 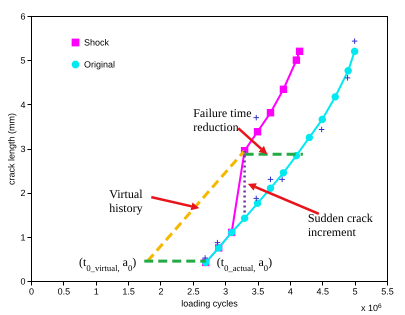 What do you see at coordinates (161, 291) in the screenshot?
I see `x-tick-label: 2` at bounding box center [161, 291].